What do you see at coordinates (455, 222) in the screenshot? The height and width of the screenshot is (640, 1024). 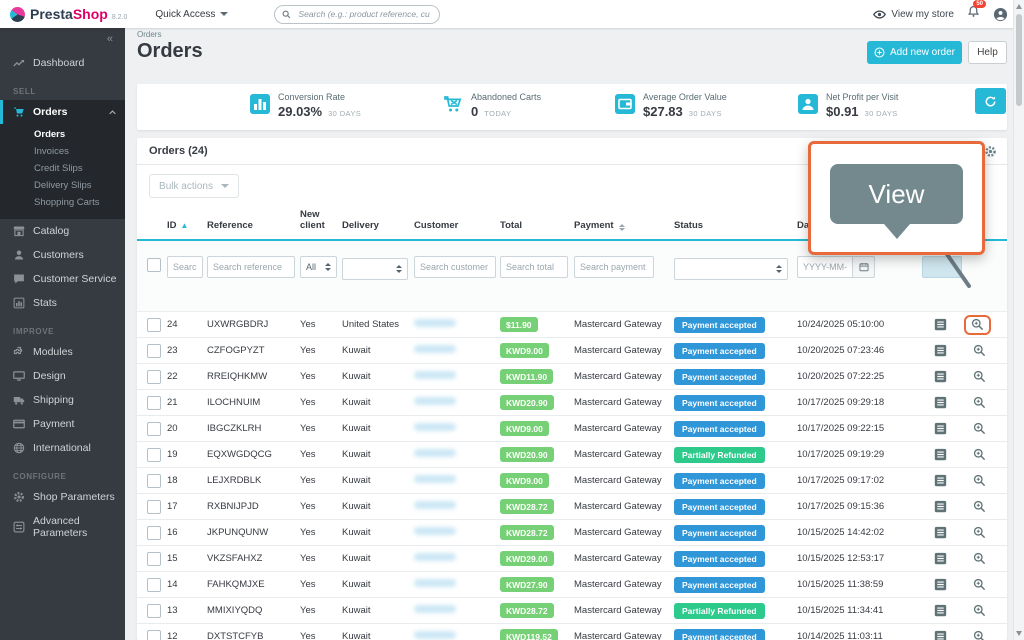 I see `column-header-customer: Customer` at bounding box center [455, 222].